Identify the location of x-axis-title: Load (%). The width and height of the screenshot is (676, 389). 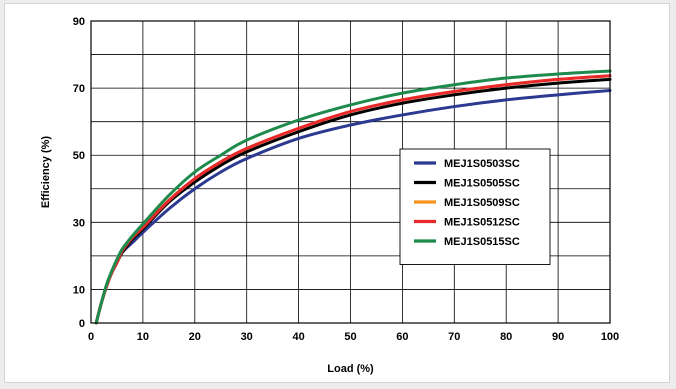
(350, 369).